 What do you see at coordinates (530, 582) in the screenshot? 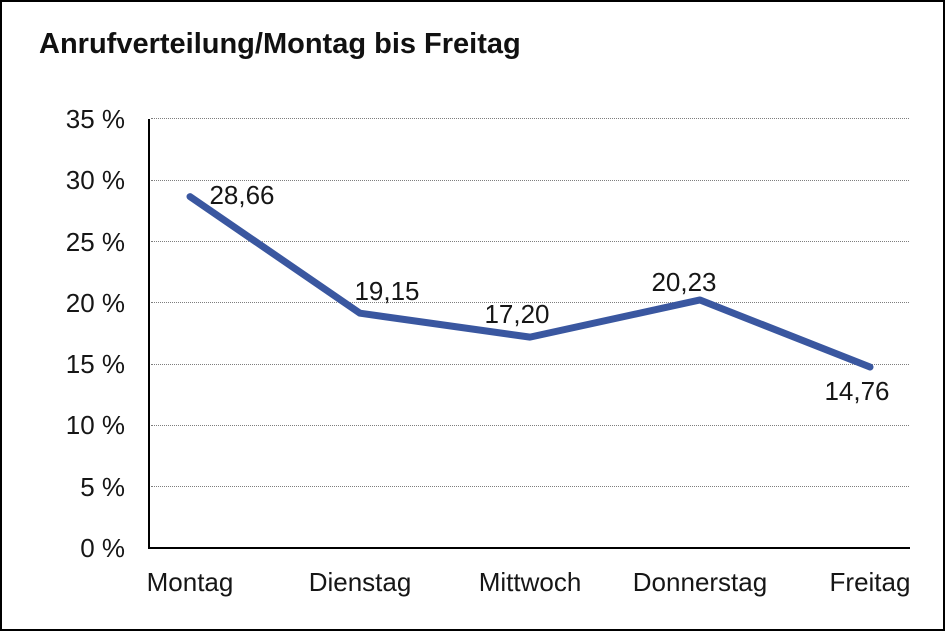
I see `x-tick-label: Mittwoch` at bounding box center [530, 582].